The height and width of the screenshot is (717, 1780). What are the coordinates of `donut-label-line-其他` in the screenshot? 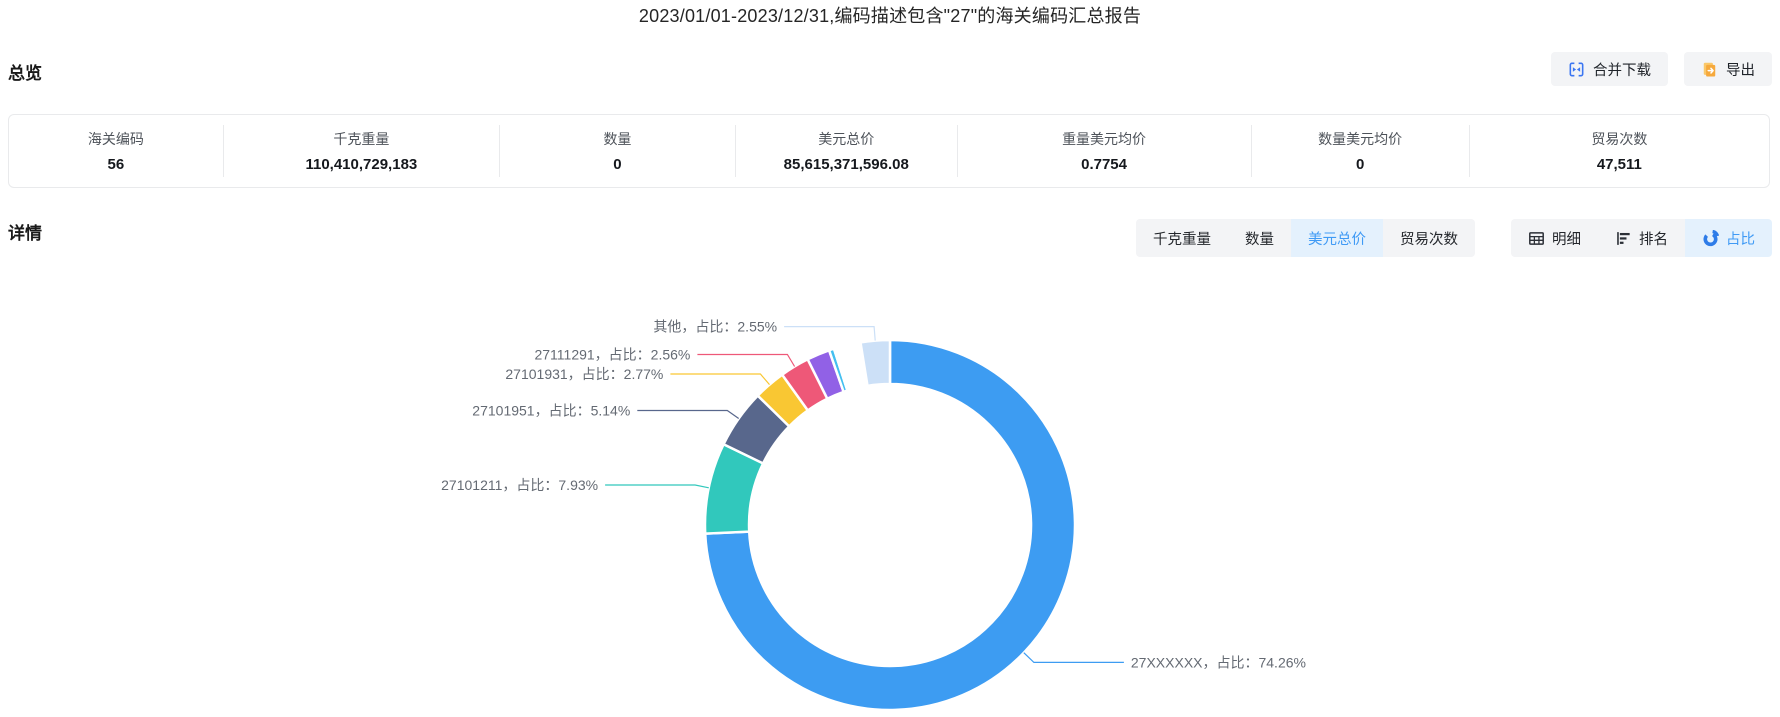 It's located at (830, 333).